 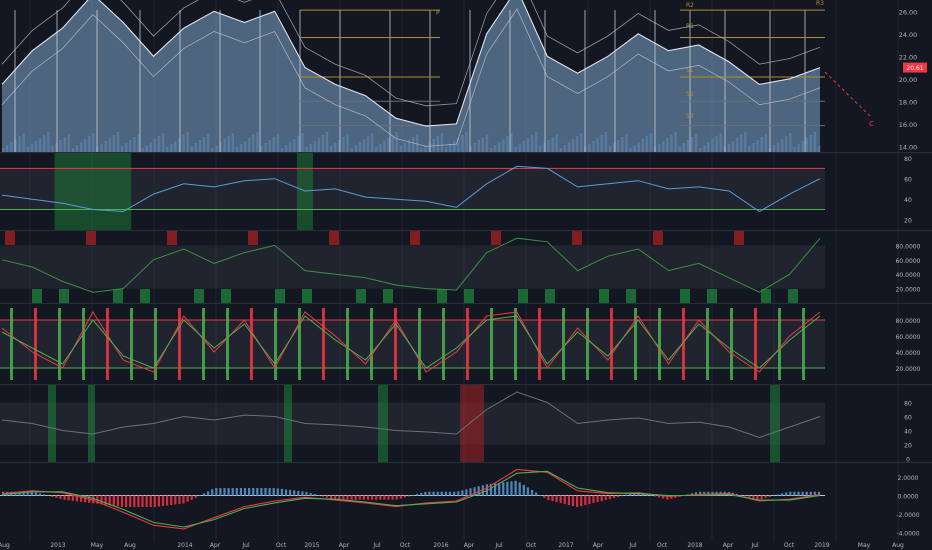 What do you see at coordinates (908, 35) in the screenshot?
I see `price-tick-label: 24.00` at bounding box center [908, 35].